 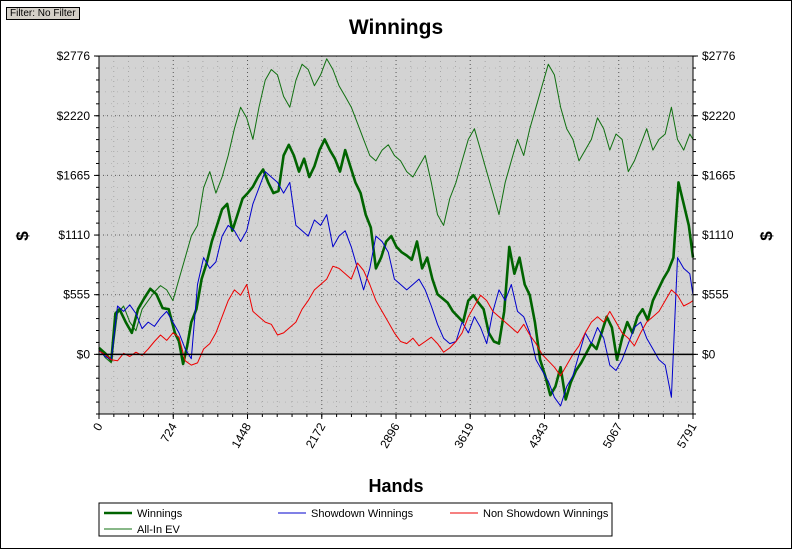 What do you see at coordinates (719, 116) in the screenshot?
I see `y-tick-label-right: $2220` at bounding box center [719, 116].